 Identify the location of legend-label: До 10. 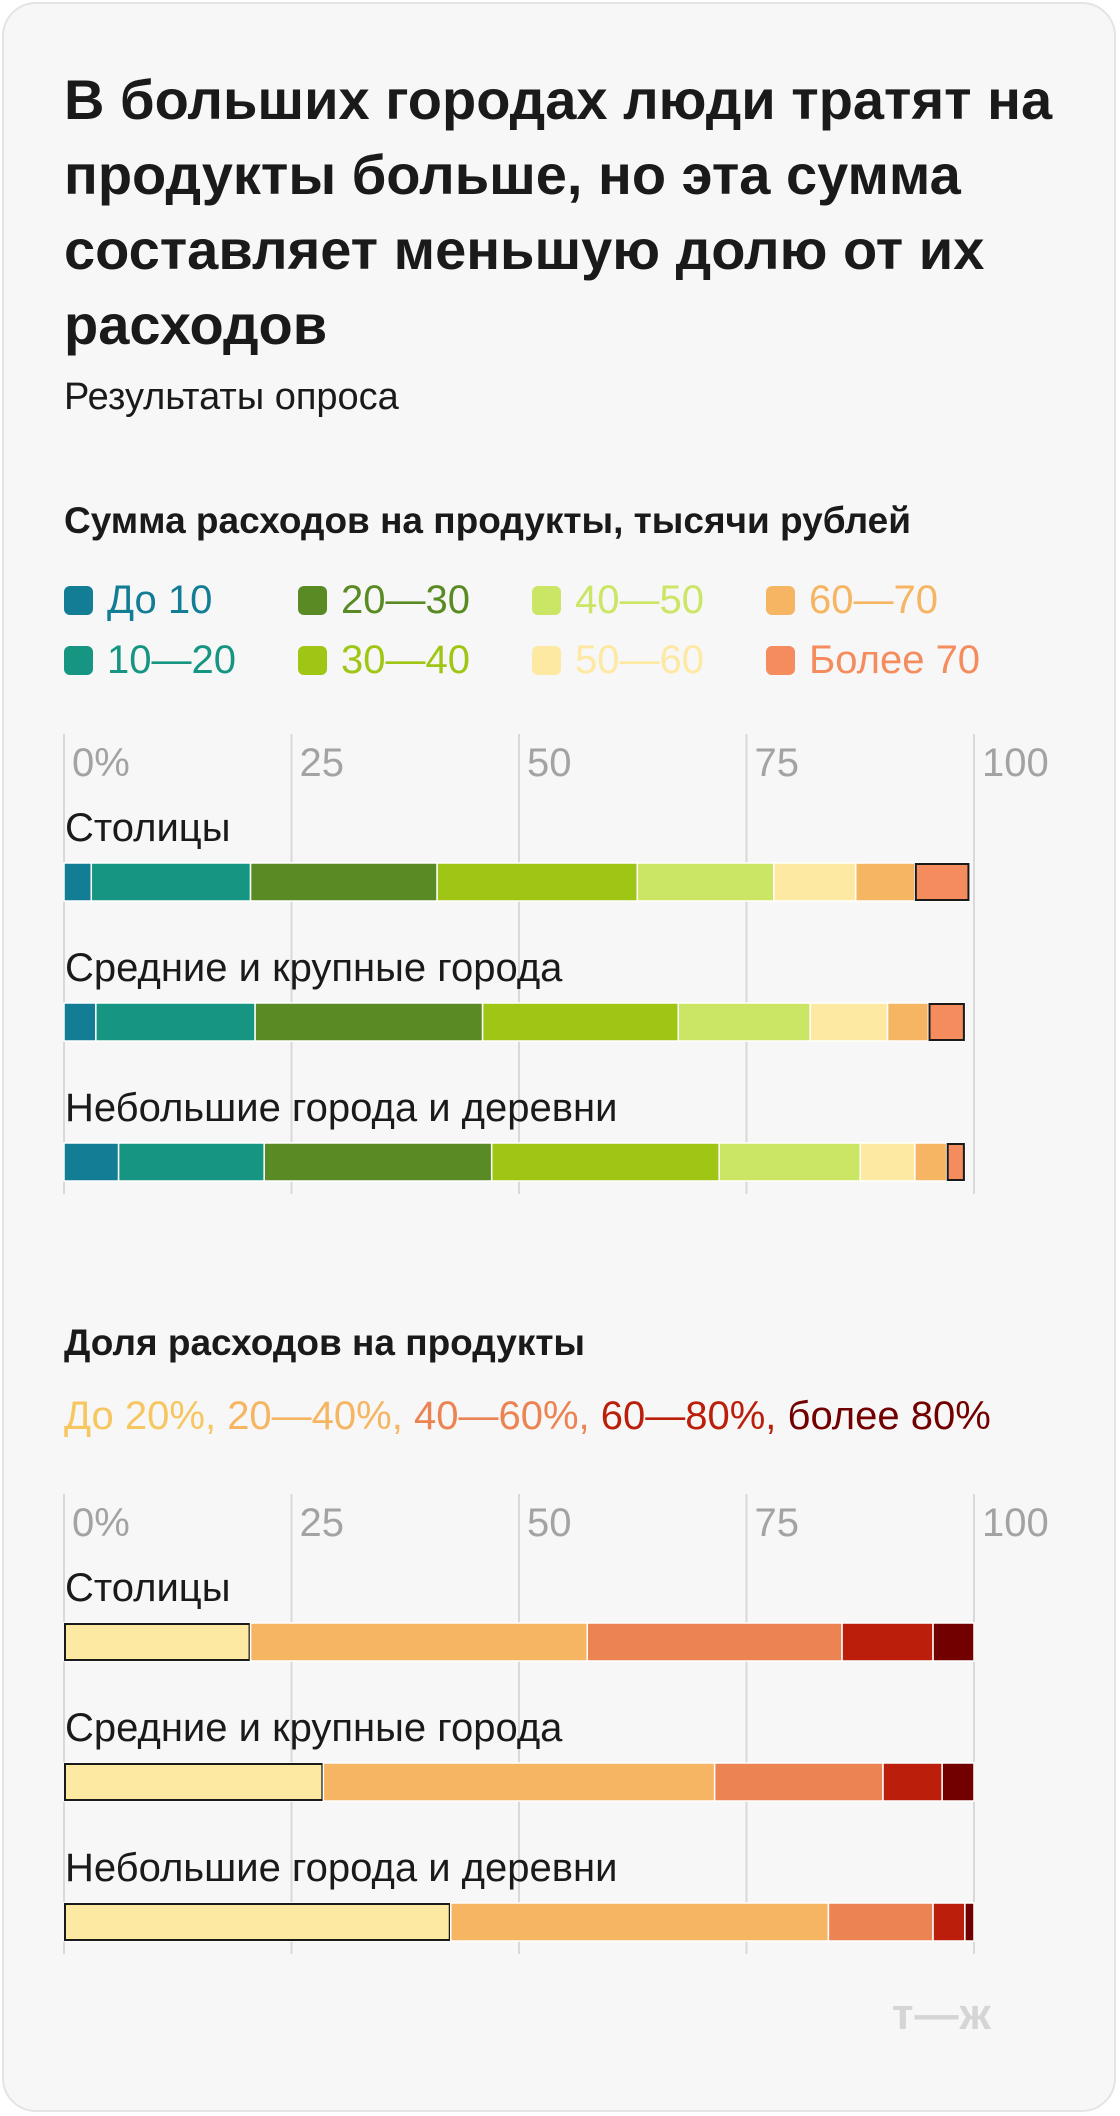
(160, 599).